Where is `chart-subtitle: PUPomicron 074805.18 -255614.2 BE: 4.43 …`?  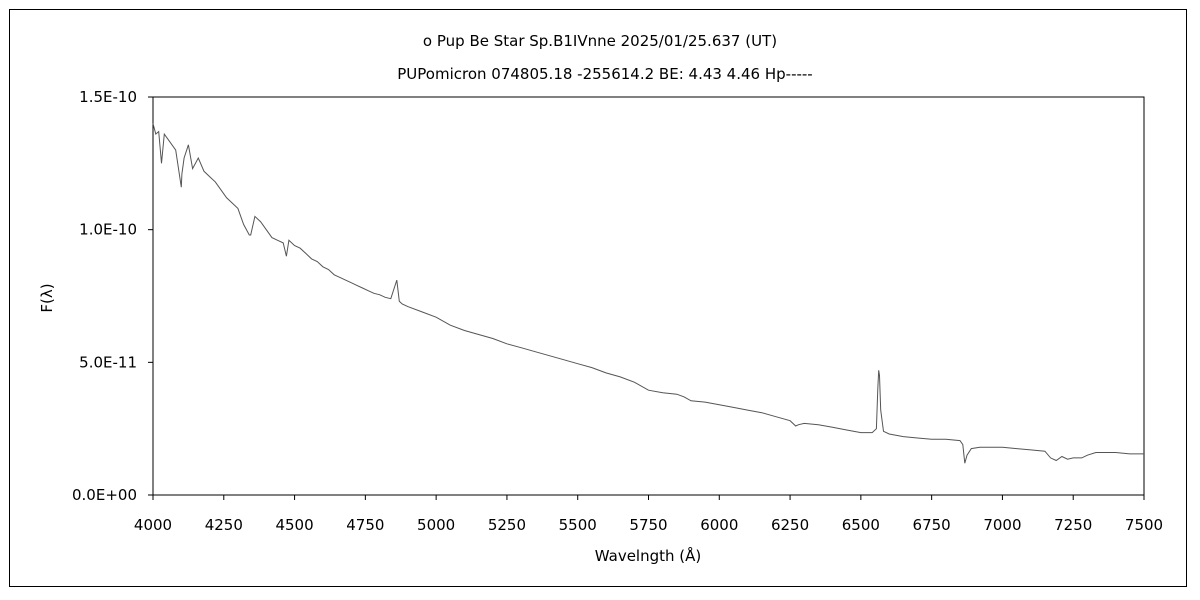 chart-subtitle: PUPomicron 074805.18 -255614.2 BE: 4.43 … is located at coordinates (604, 74).